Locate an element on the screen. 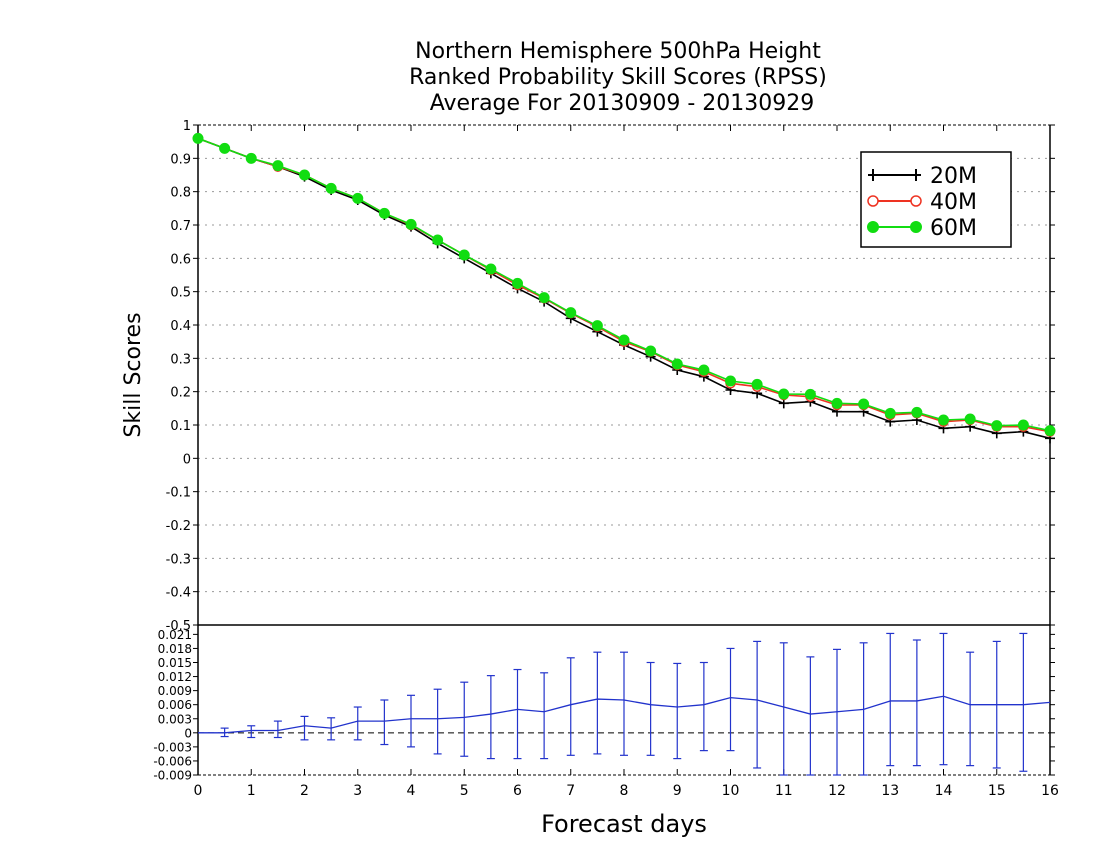 This screenshot has height=854, width=1100. y-tick-label: 0.003 is located at coordinates (175, 719).